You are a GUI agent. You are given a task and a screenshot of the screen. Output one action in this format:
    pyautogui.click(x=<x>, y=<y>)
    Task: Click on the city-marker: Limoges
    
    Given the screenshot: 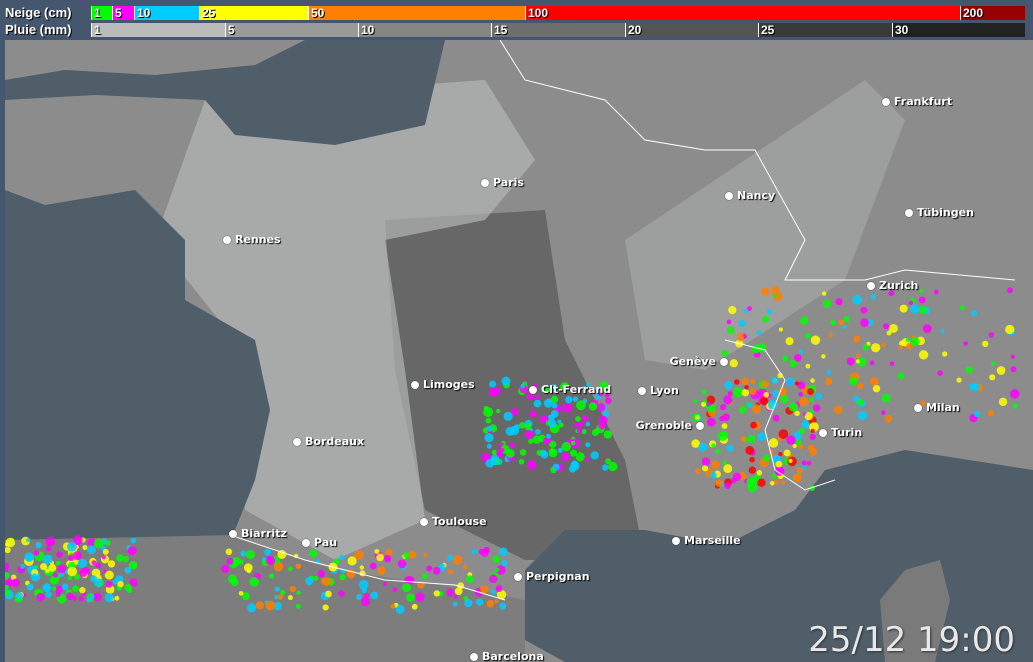 What is the action you would take?
    pyautogui.click(x=443, y=384)
    